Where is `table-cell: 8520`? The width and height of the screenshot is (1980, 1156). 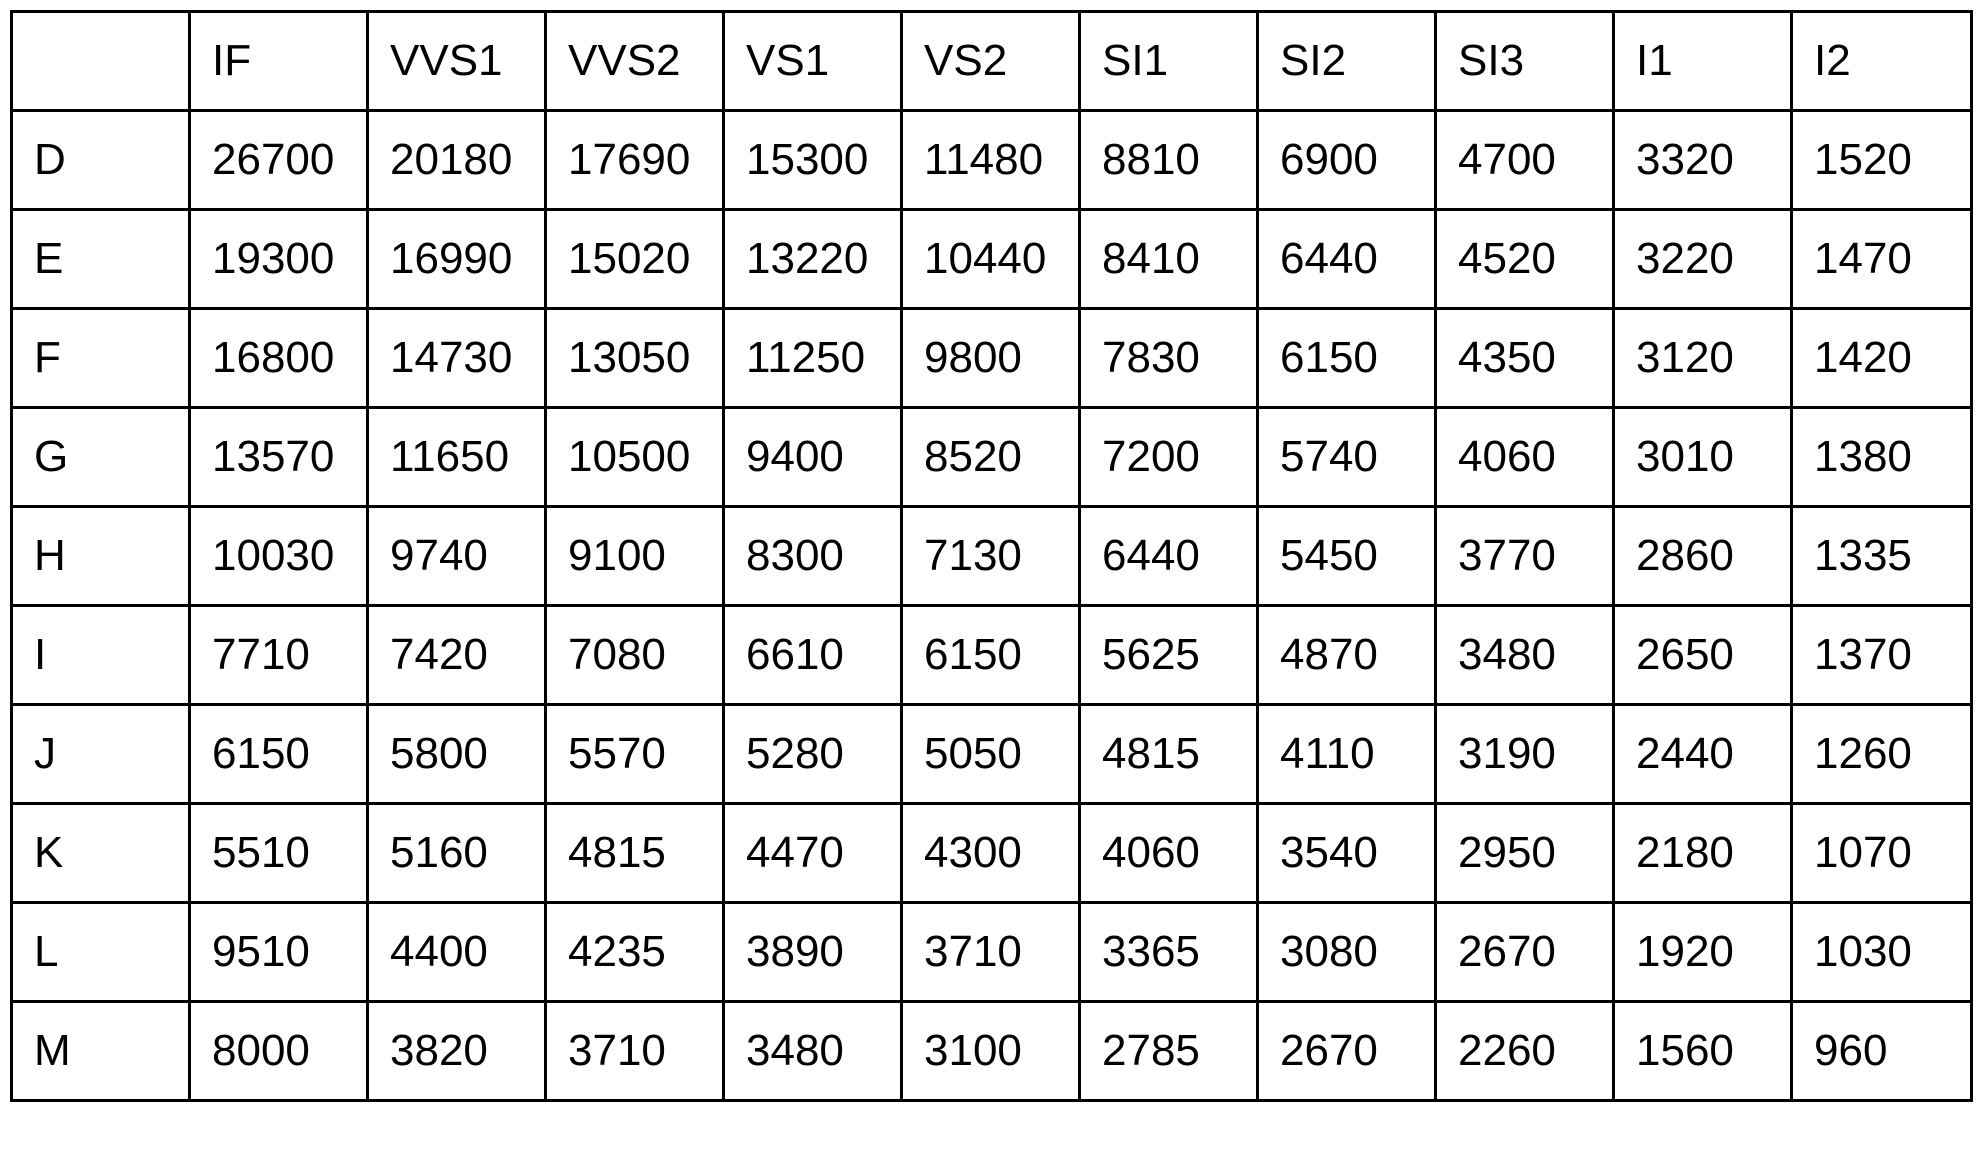
table-cell: 8520 is located at coordinates (990, 457).